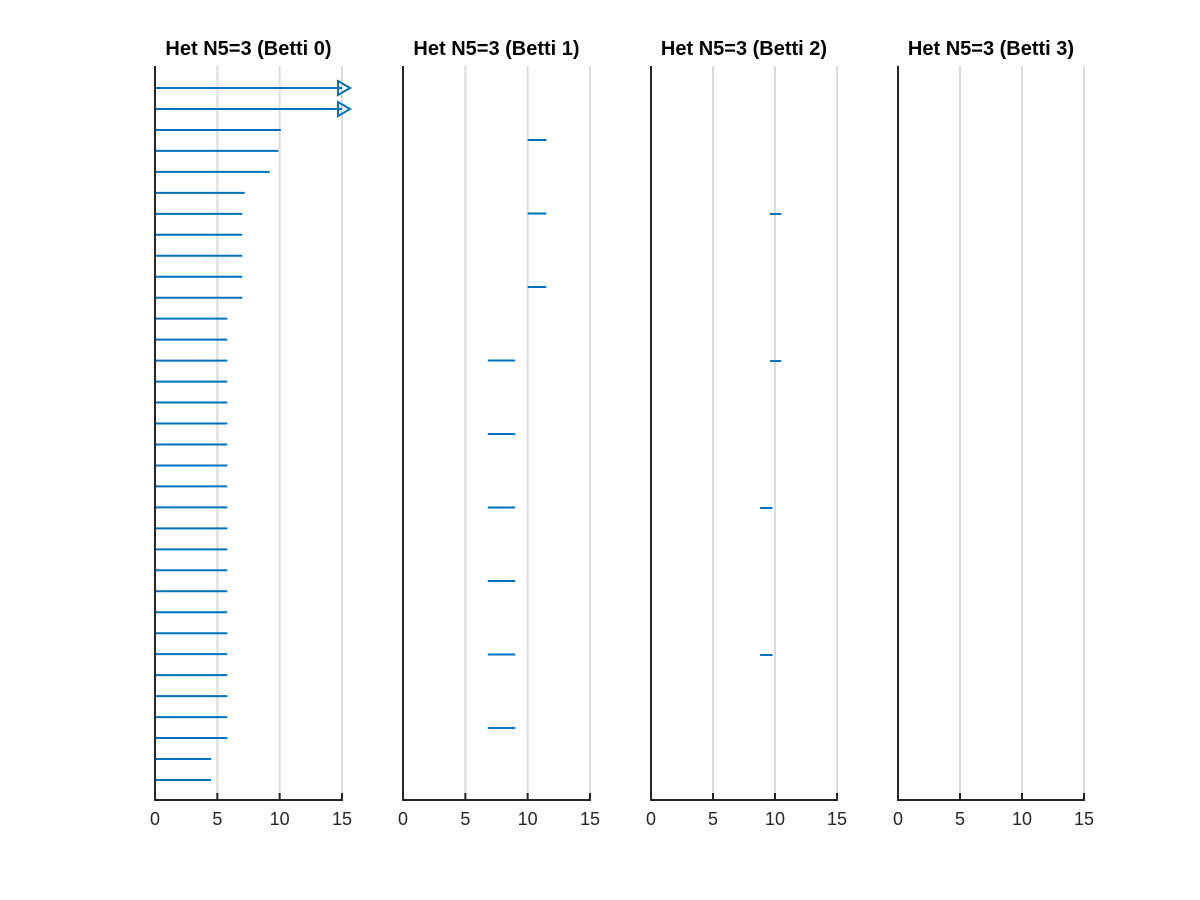  Describe the element at coordinates (496, 49) in the screenshot. I see `panel-title: Het N5=3 (Betti 1)` at that location.